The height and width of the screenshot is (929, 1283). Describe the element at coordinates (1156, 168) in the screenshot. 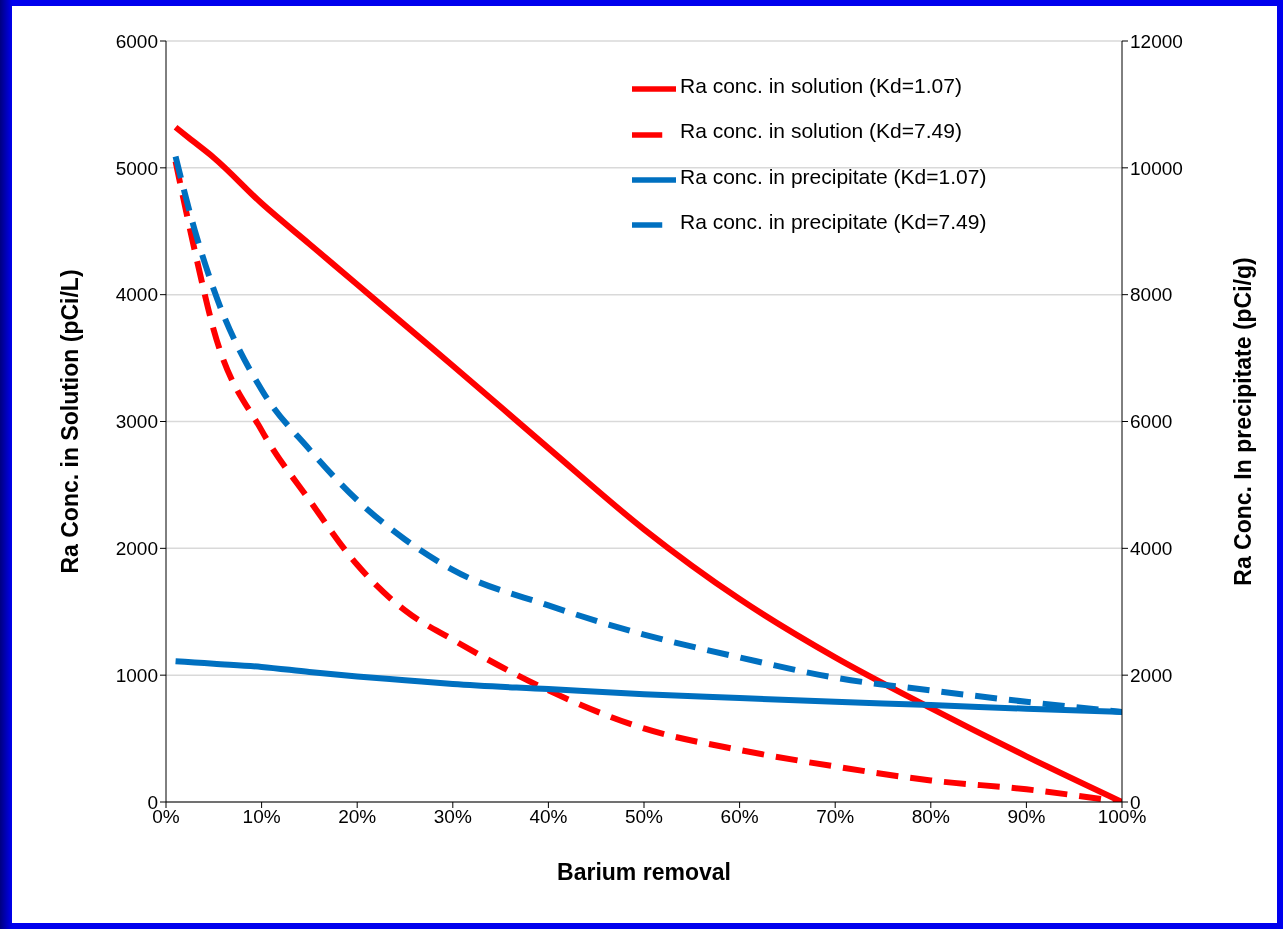

I see `y2-tick-label: 10000` at that location.